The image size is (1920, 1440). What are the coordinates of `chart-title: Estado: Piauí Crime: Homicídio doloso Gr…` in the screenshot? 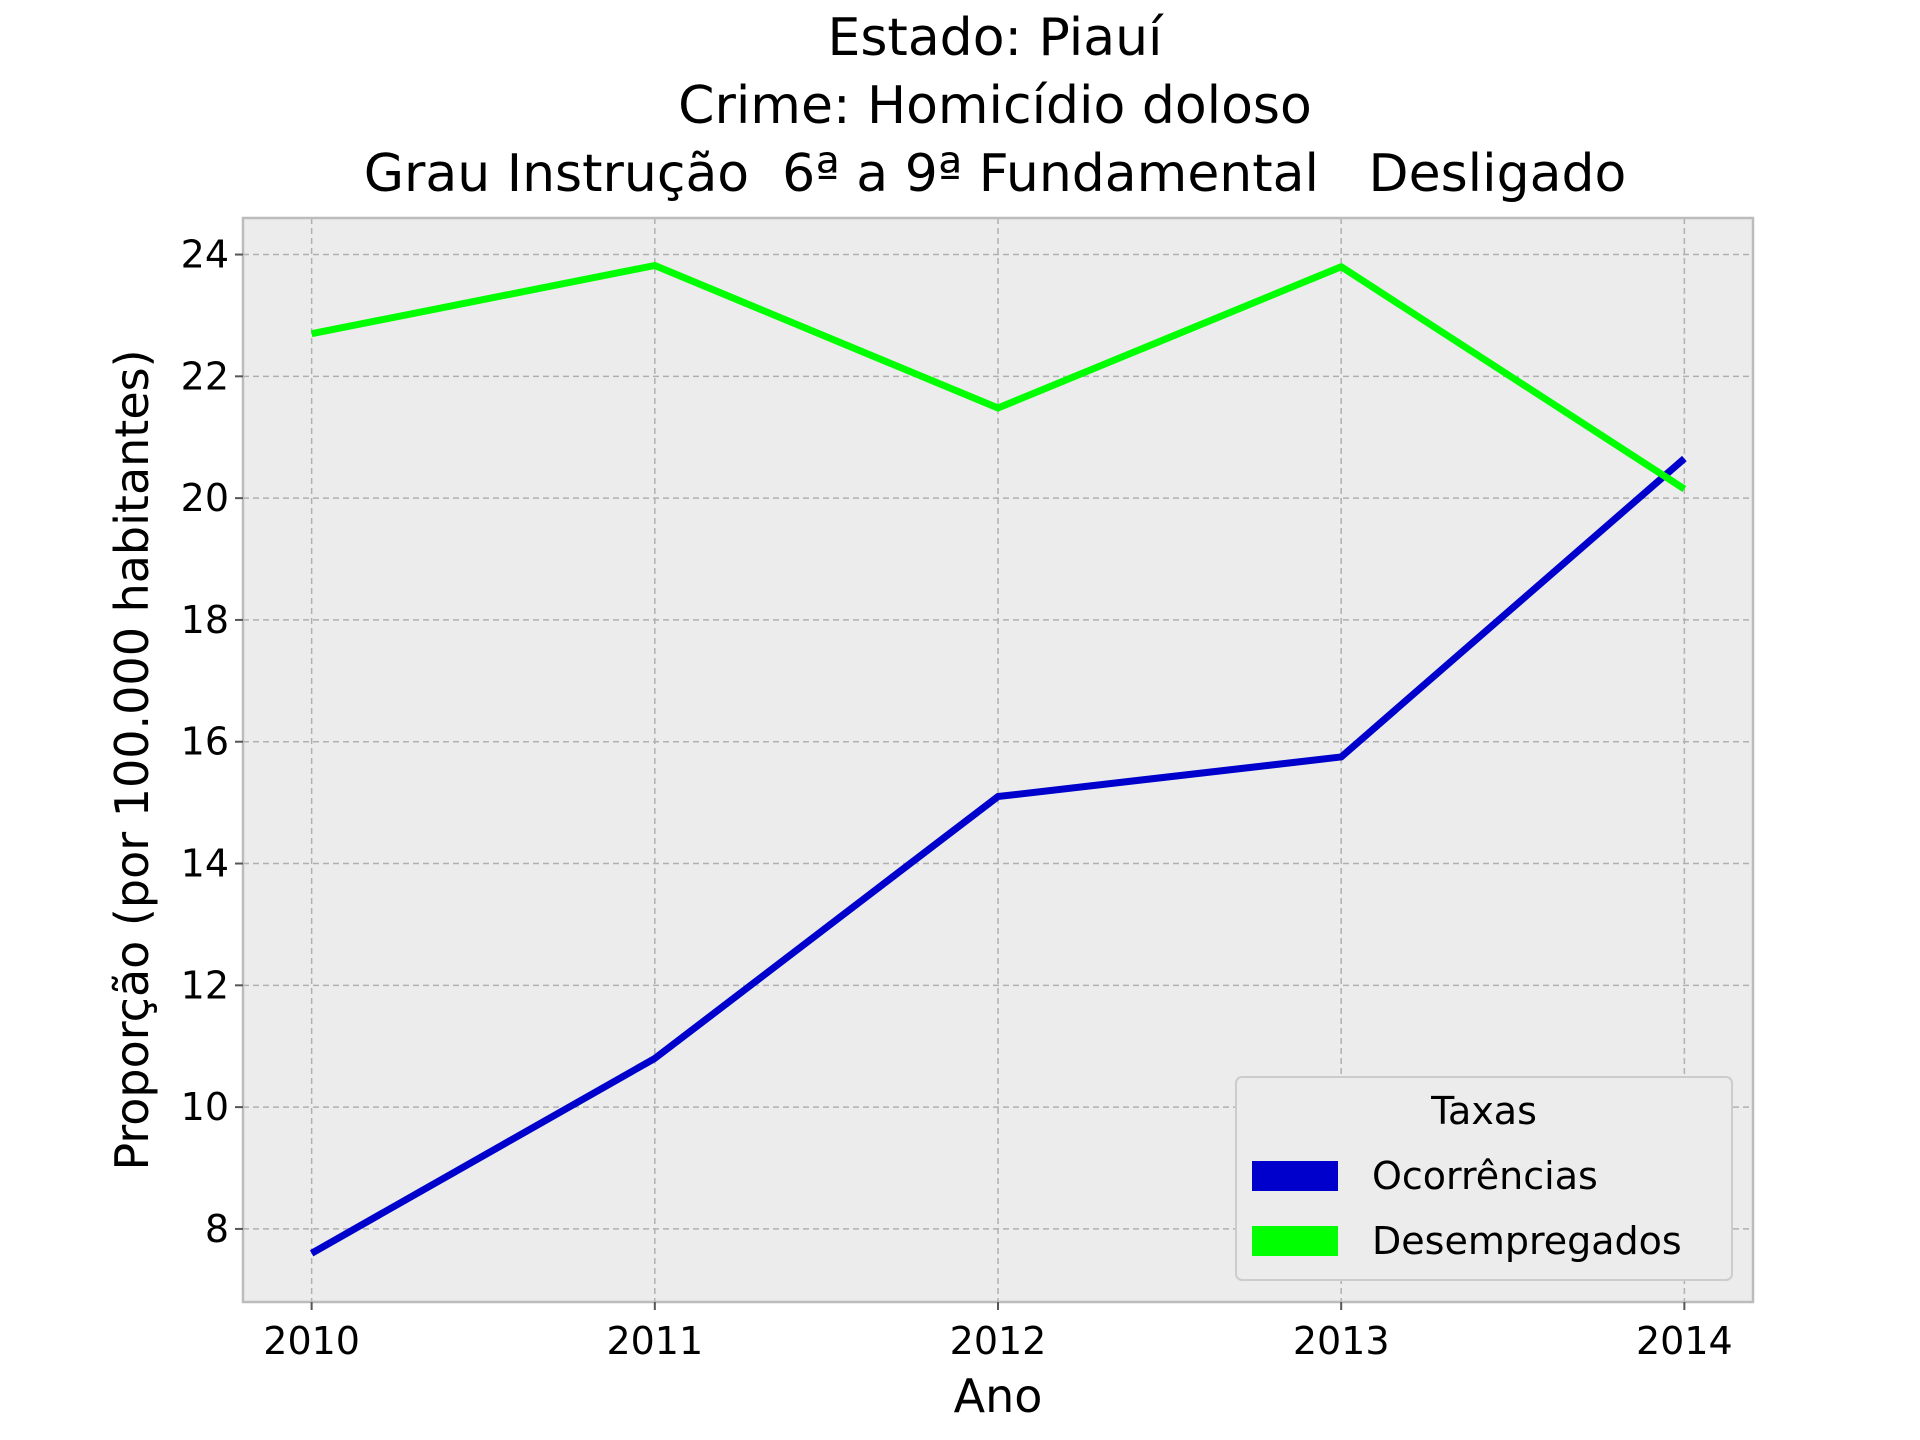 It's located at (995, 106).